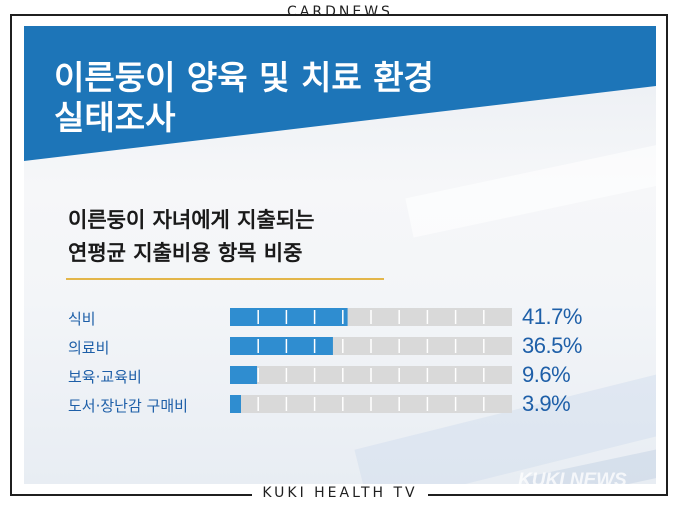  What do you see at coordinates (191, 237) in the screenshot?
I see `chart-subtitle: 이른둥이 자녀에게 지출되는 연평균 지출비용 항목 비중` at bounding box center [191, 237].